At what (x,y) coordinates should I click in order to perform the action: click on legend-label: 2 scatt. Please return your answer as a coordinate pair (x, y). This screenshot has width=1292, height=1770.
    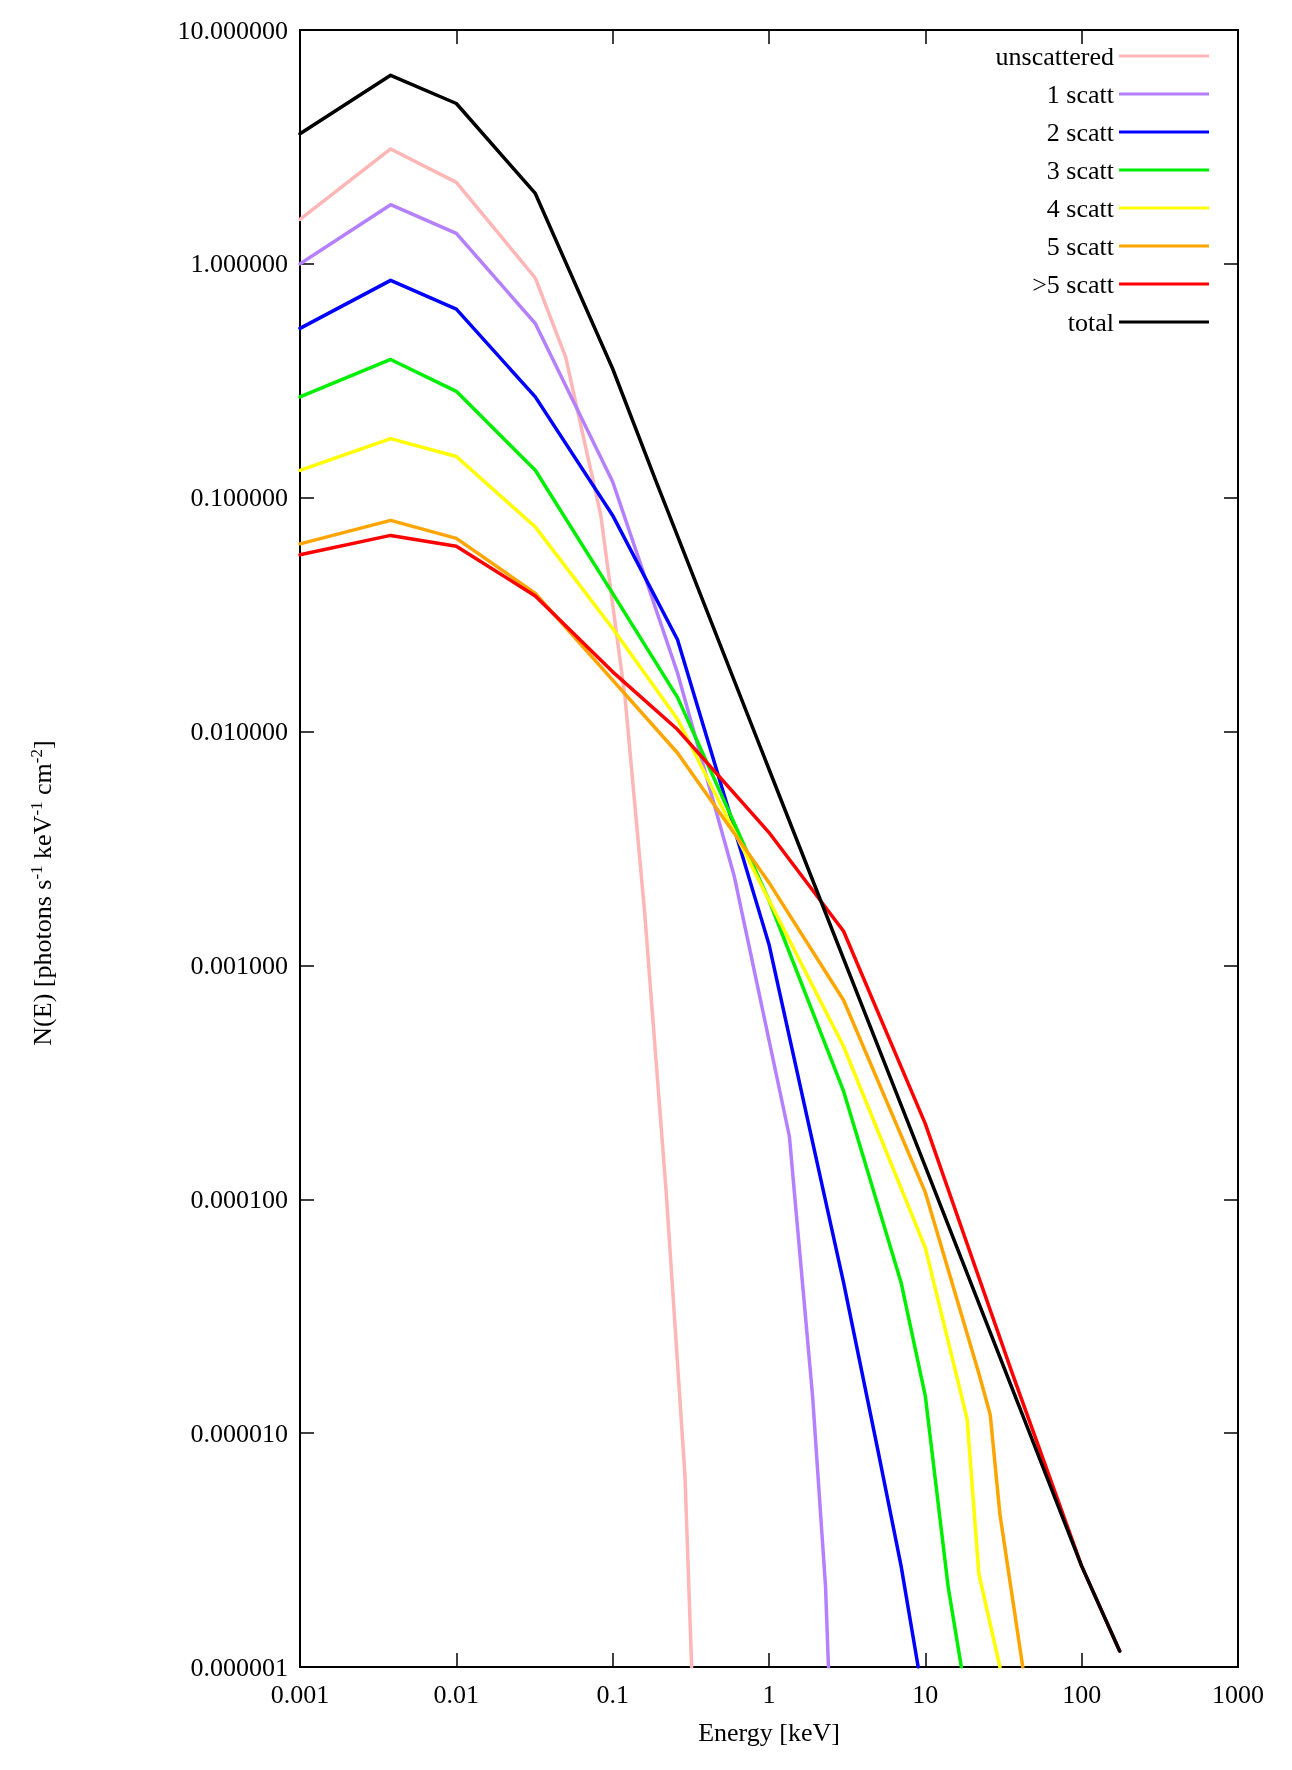
    Looking at the image, I should click on (1080, 132).